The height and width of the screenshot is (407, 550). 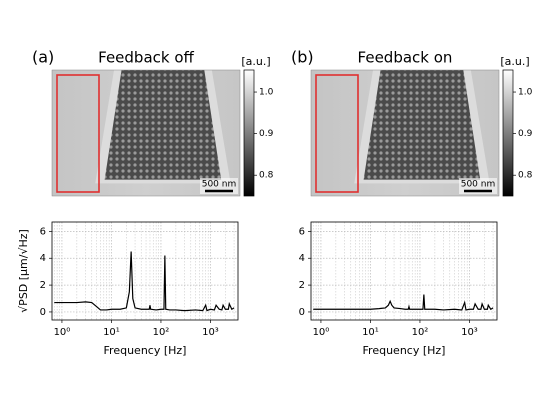 What do you see at coordinates (43, 57) in the screenshot?
I see `panel-label: (a)` at bounding box center [43, 57].